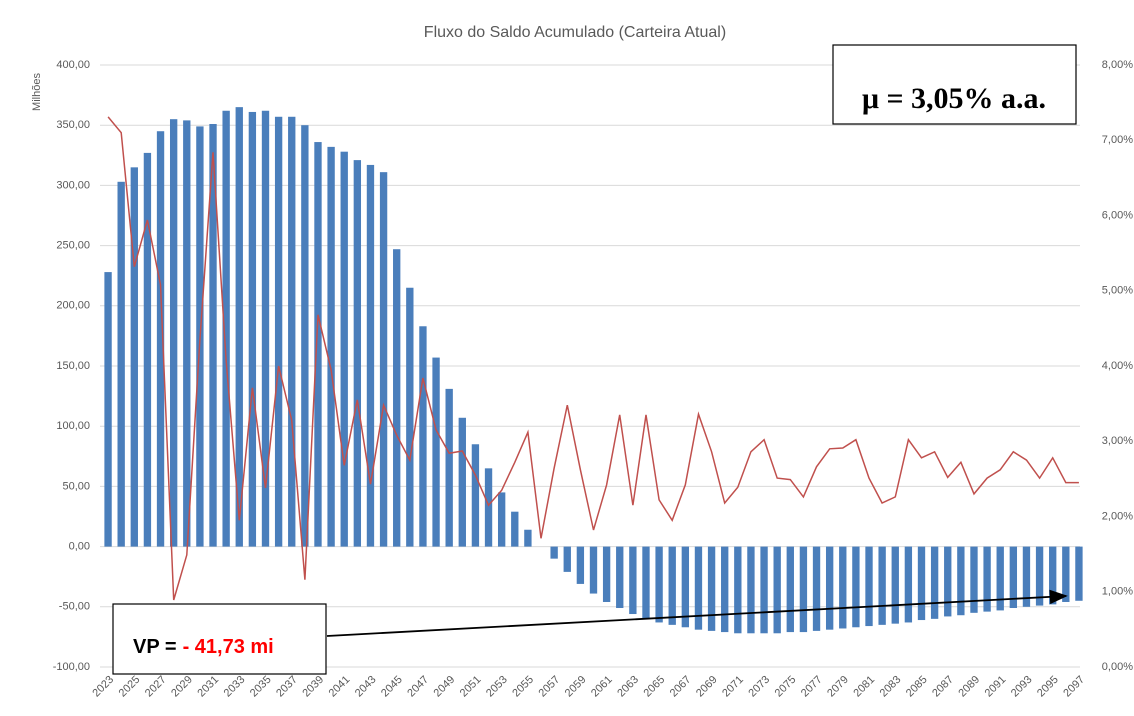  What do you see at coordinates (156, 687) in the screenshot?
I see `x-tick-label: 2027` at bounding box center [156, 687].